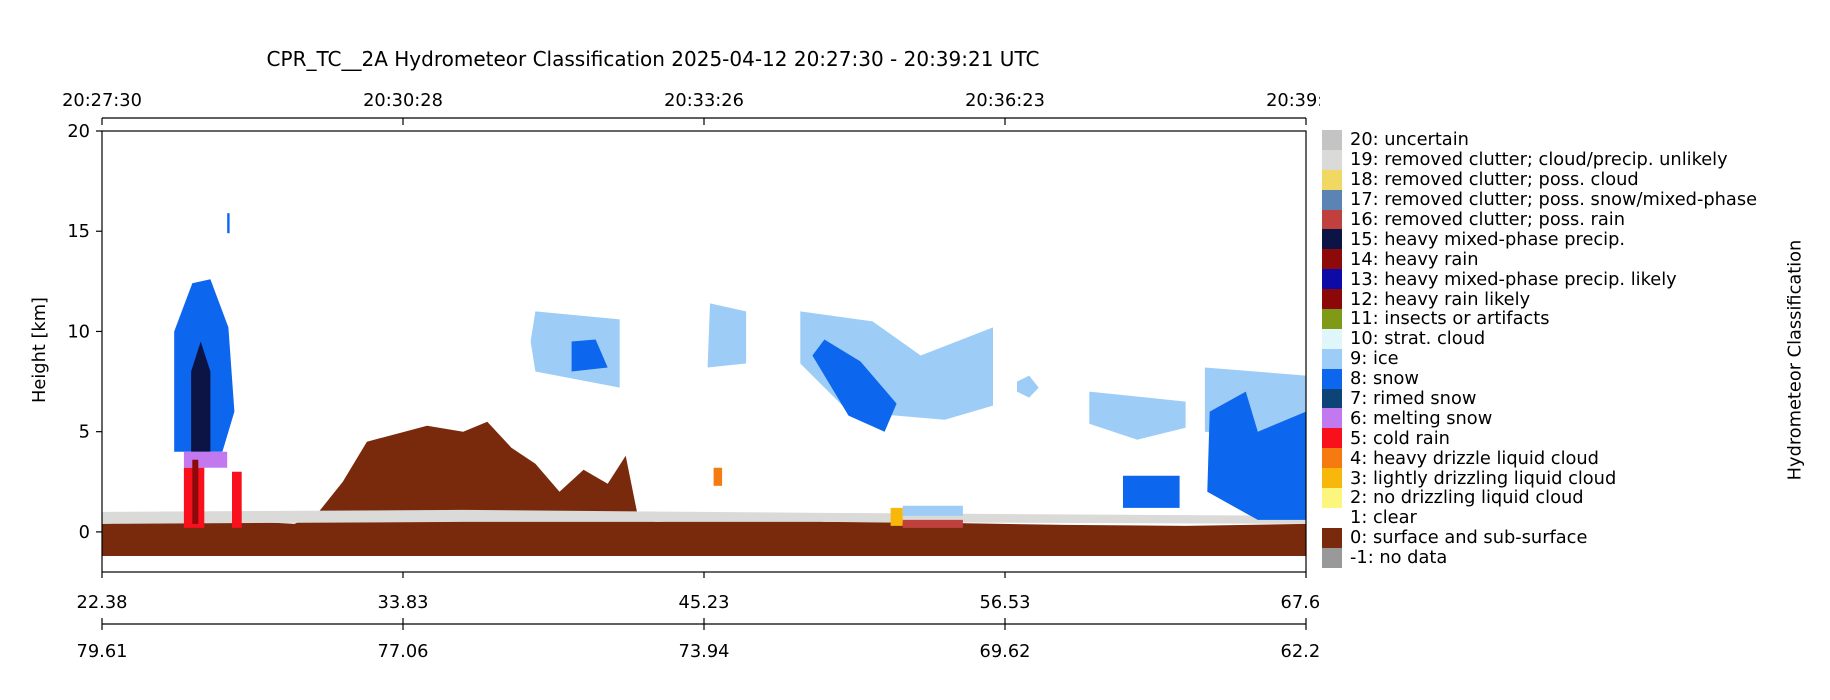 This screenshot has height=700, width=1830. Describe the element at coordinates (1483, 478) in the screenshot. I see `legend-label: 3: lightly drizzling liquid cloud` at that location.